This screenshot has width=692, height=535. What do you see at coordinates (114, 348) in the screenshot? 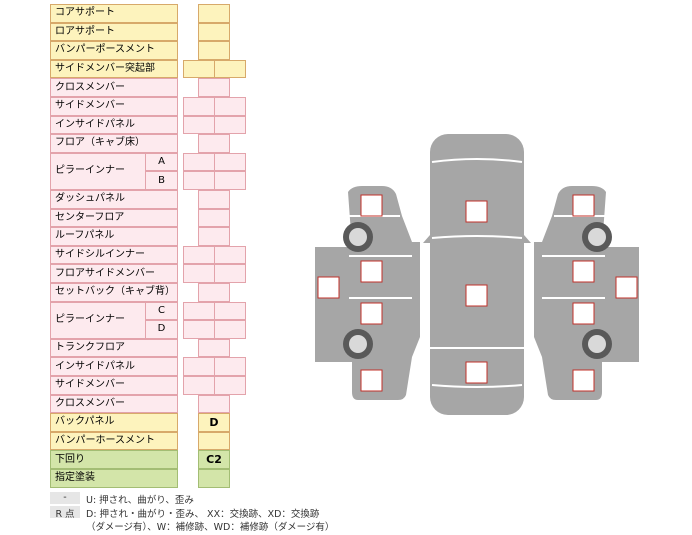
I see `row-label: トランクフロア` at bounding box center [114, 348].